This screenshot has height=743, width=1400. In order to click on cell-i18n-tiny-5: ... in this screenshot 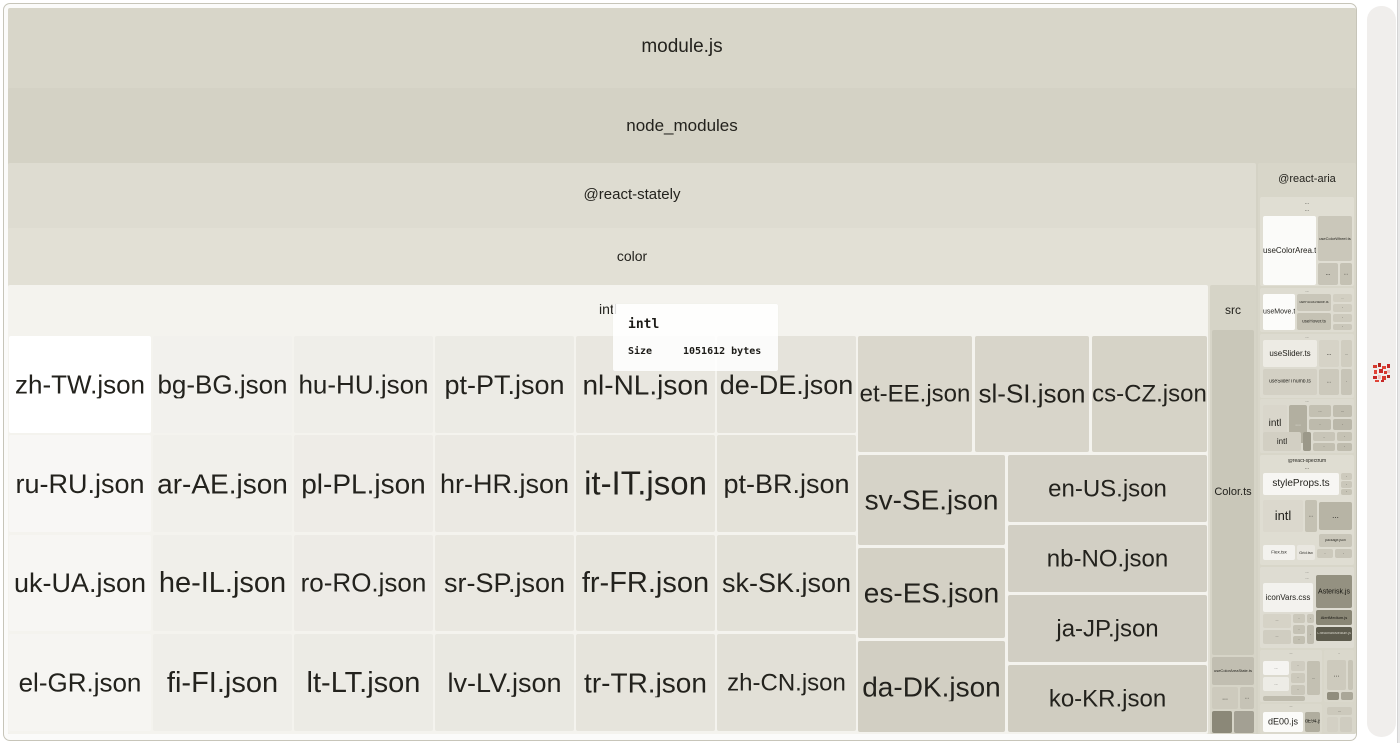, I will do `click(1324, 436)`.